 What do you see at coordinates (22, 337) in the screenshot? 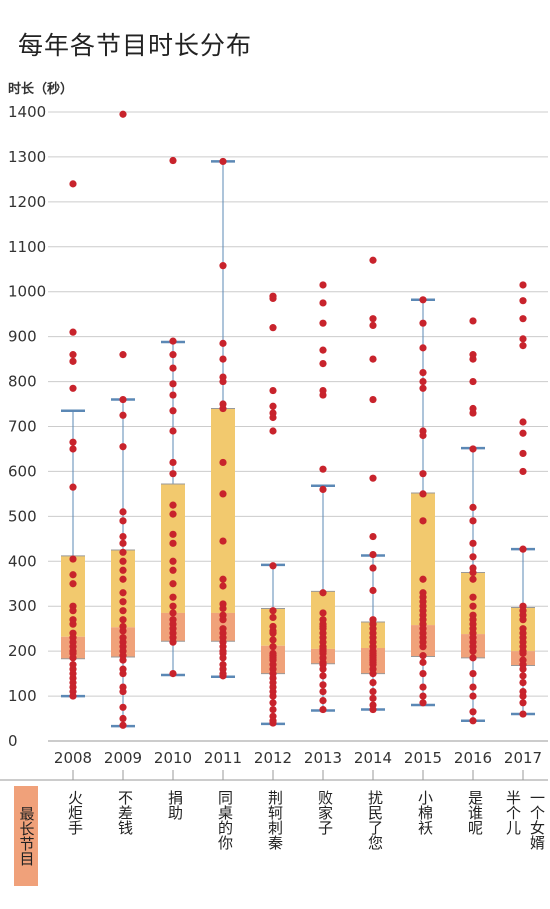
I see `y-tick-label: 900` at bounding box center [22, 337].